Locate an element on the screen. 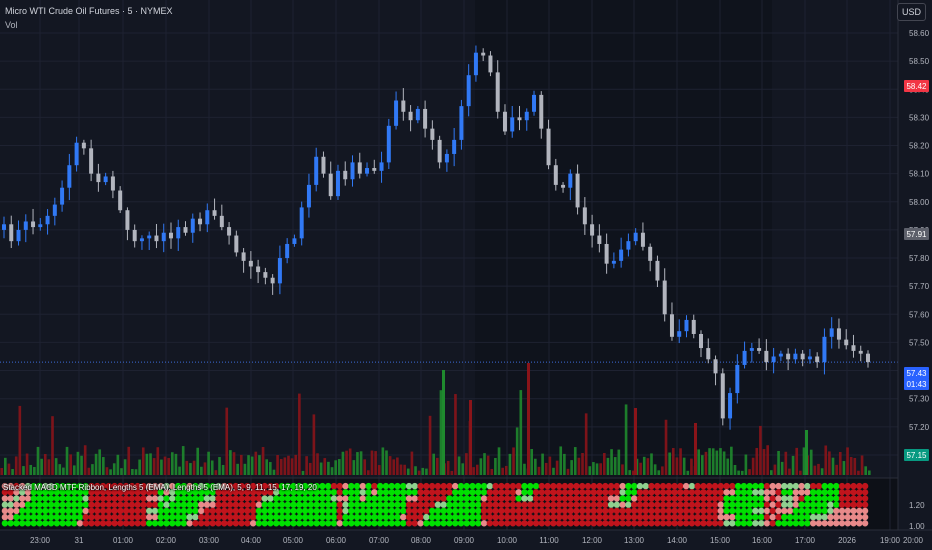 Image resolution: width=932 pixels, height=550 pixels. currency-button: USD is located at coordinates (911, 12).